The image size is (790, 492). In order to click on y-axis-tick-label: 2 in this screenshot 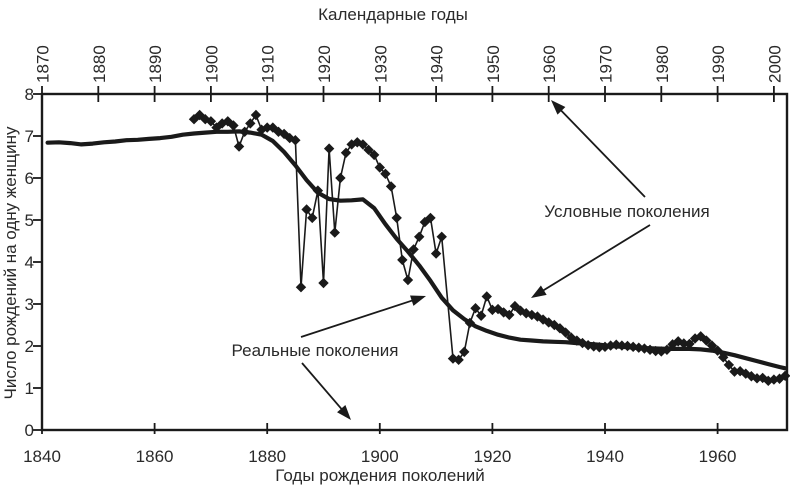, I will do `click(29, 346)`.